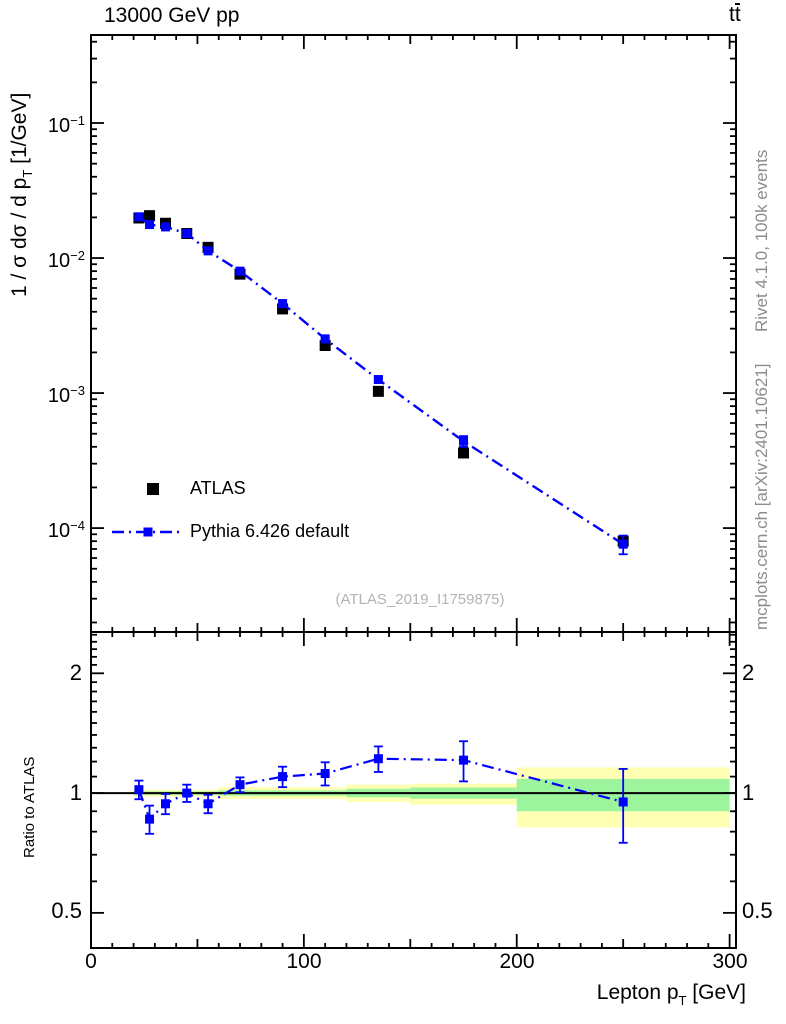 The height and width of the screenshot is (1024, 786). What do you see at coordinates (21, 194) in the screenshot?
I see `top-panel-y-axis-title: 1 / σ dσ / d pT [1/GeV]` at bounding box center [21, 194].